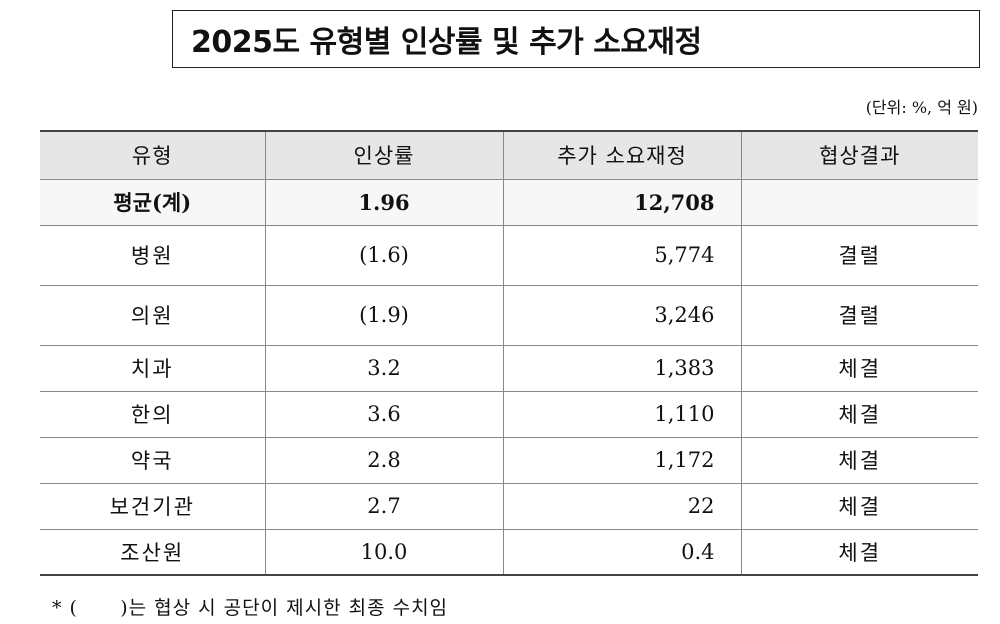 This screenshot has height=624, width=1000. I want to click on cell-budget: 5,774, so click(621, 255).